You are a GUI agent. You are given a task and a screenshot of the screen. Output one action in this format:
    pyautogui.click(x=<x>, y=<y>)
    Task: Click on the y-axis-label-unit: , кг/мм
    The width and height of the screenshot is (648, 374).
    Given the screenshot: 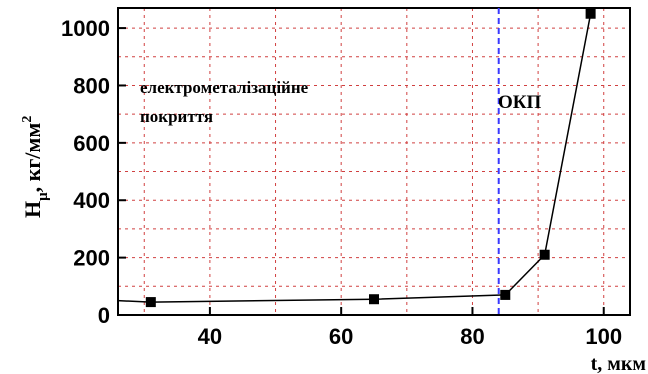 What is the action you would take?
    pyautogui.click(x=32, y=158)
    